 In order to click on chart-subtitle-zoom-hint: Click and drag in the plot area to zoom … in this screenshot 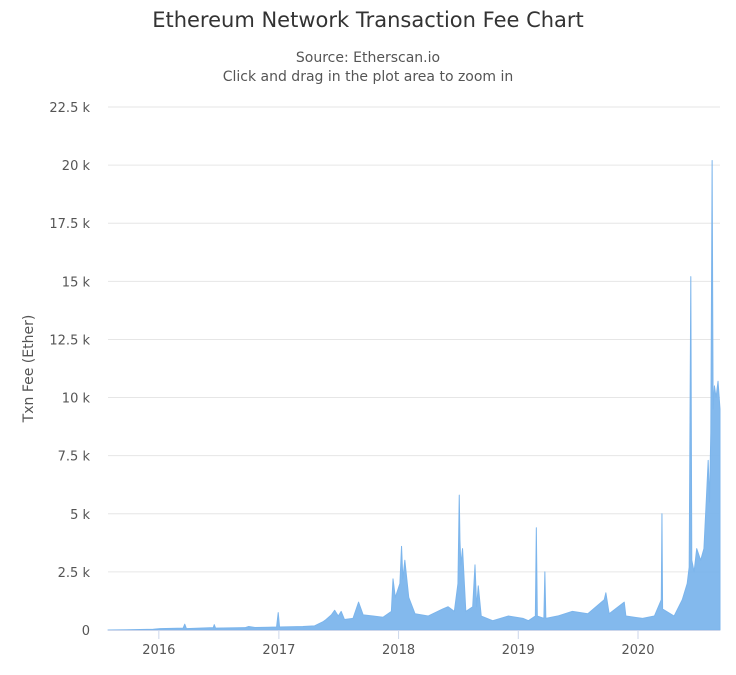, I will do `click(368, 77)`.